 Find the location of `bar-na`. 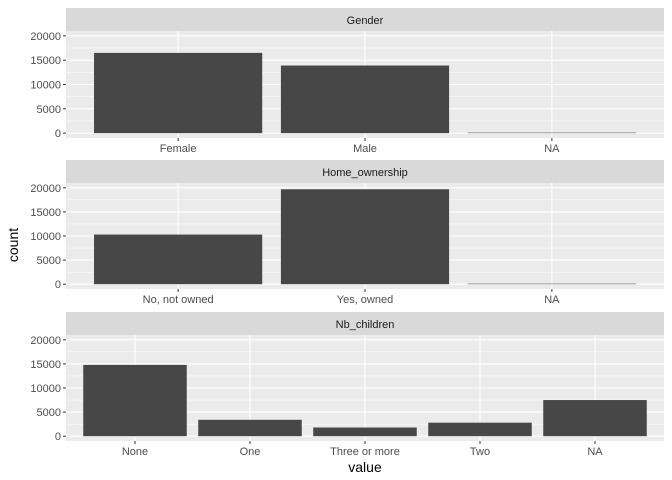

bar-na is located at coordinates (595, 418).